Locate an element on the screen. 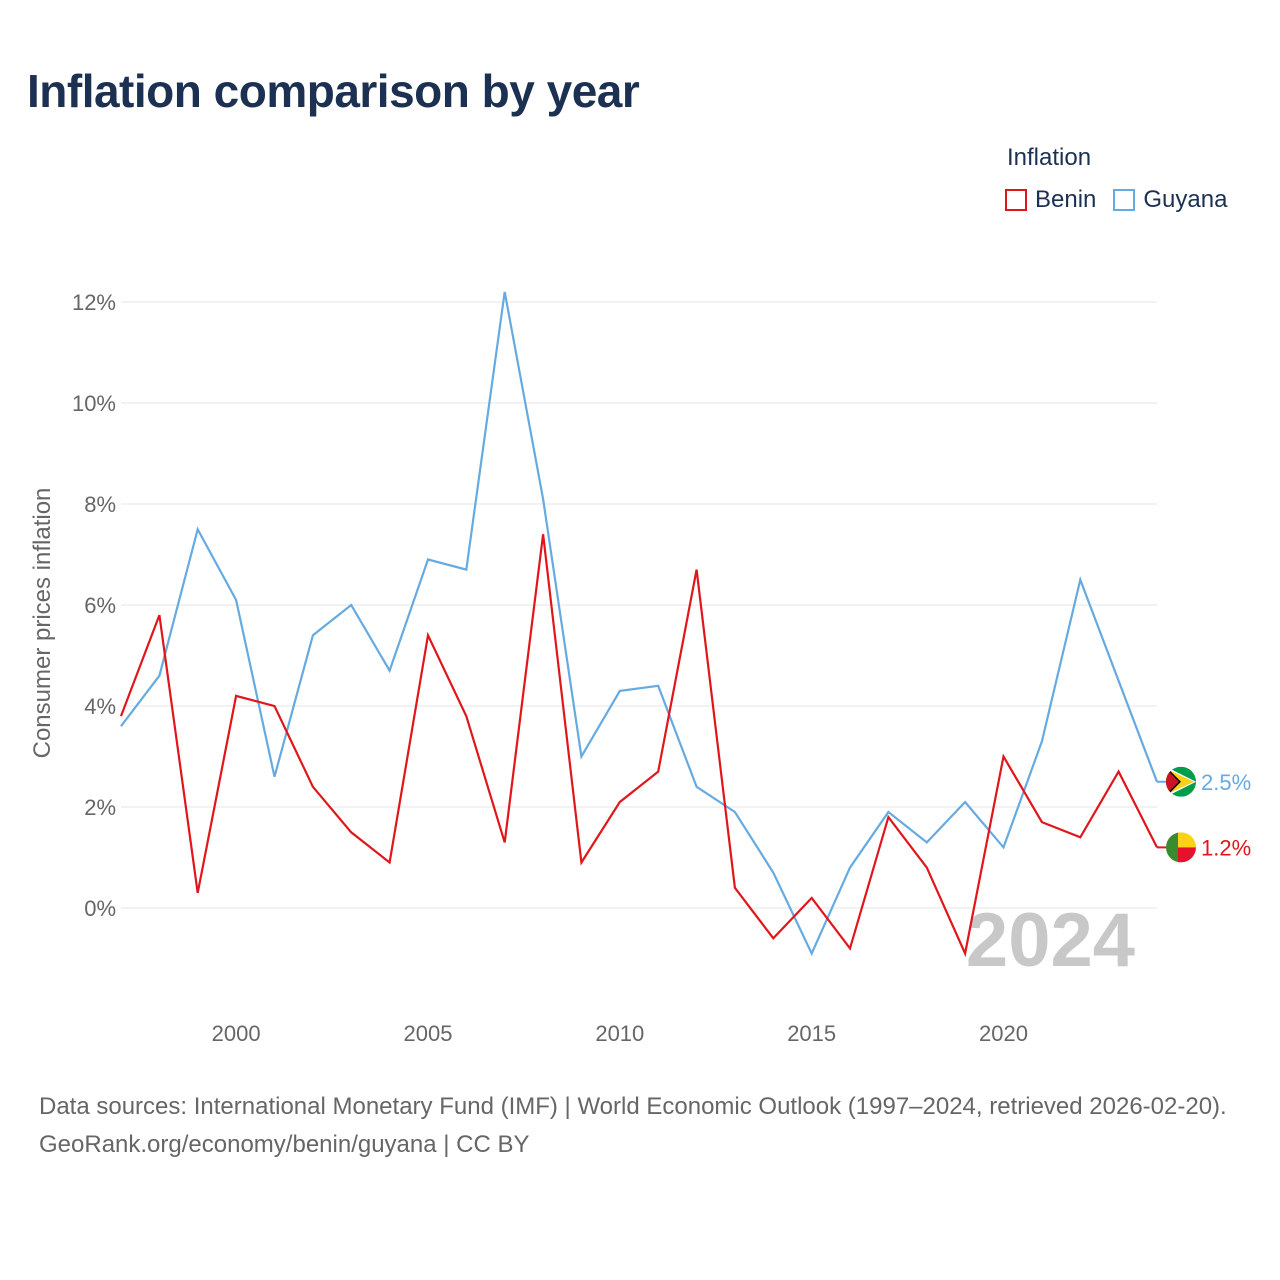  end-value-label-benin: 1.2% is located at coordinates (1226, 847).